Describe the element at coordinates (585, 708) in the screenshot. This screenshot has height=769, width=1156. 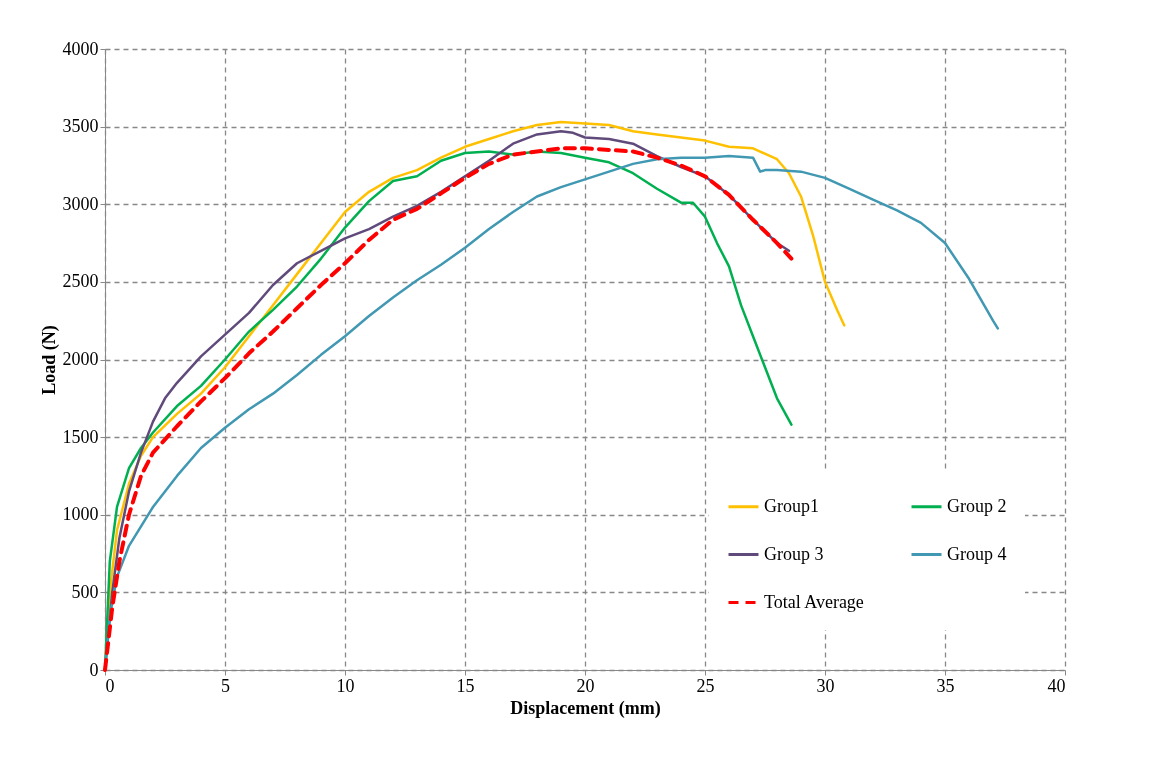
I see `x-axis-title: Displacement (mm)` at that location.